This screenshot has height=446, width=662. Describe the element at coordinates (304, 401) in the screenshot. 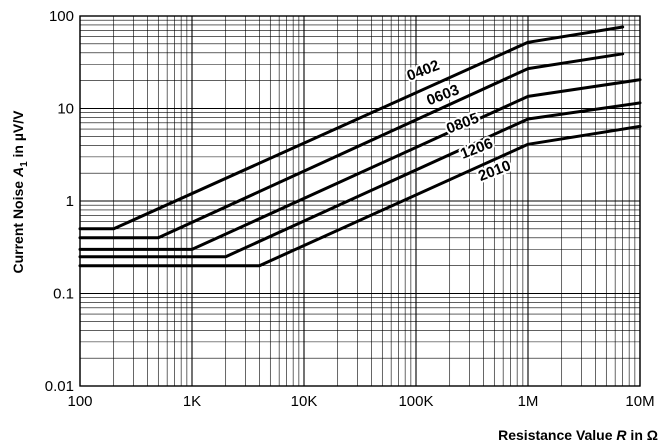

I see `x-tick-label: 10K` at that location.